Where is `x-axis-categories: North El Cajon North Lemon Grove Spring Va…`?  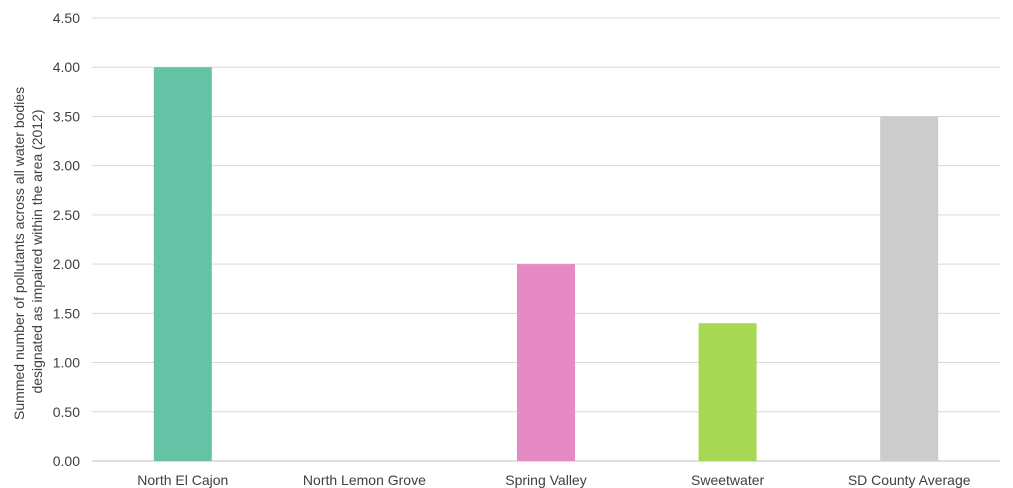
x-axis-categories: North El Cajon North Lemon Grove Spring Va… is located at coordinates (553, 480).